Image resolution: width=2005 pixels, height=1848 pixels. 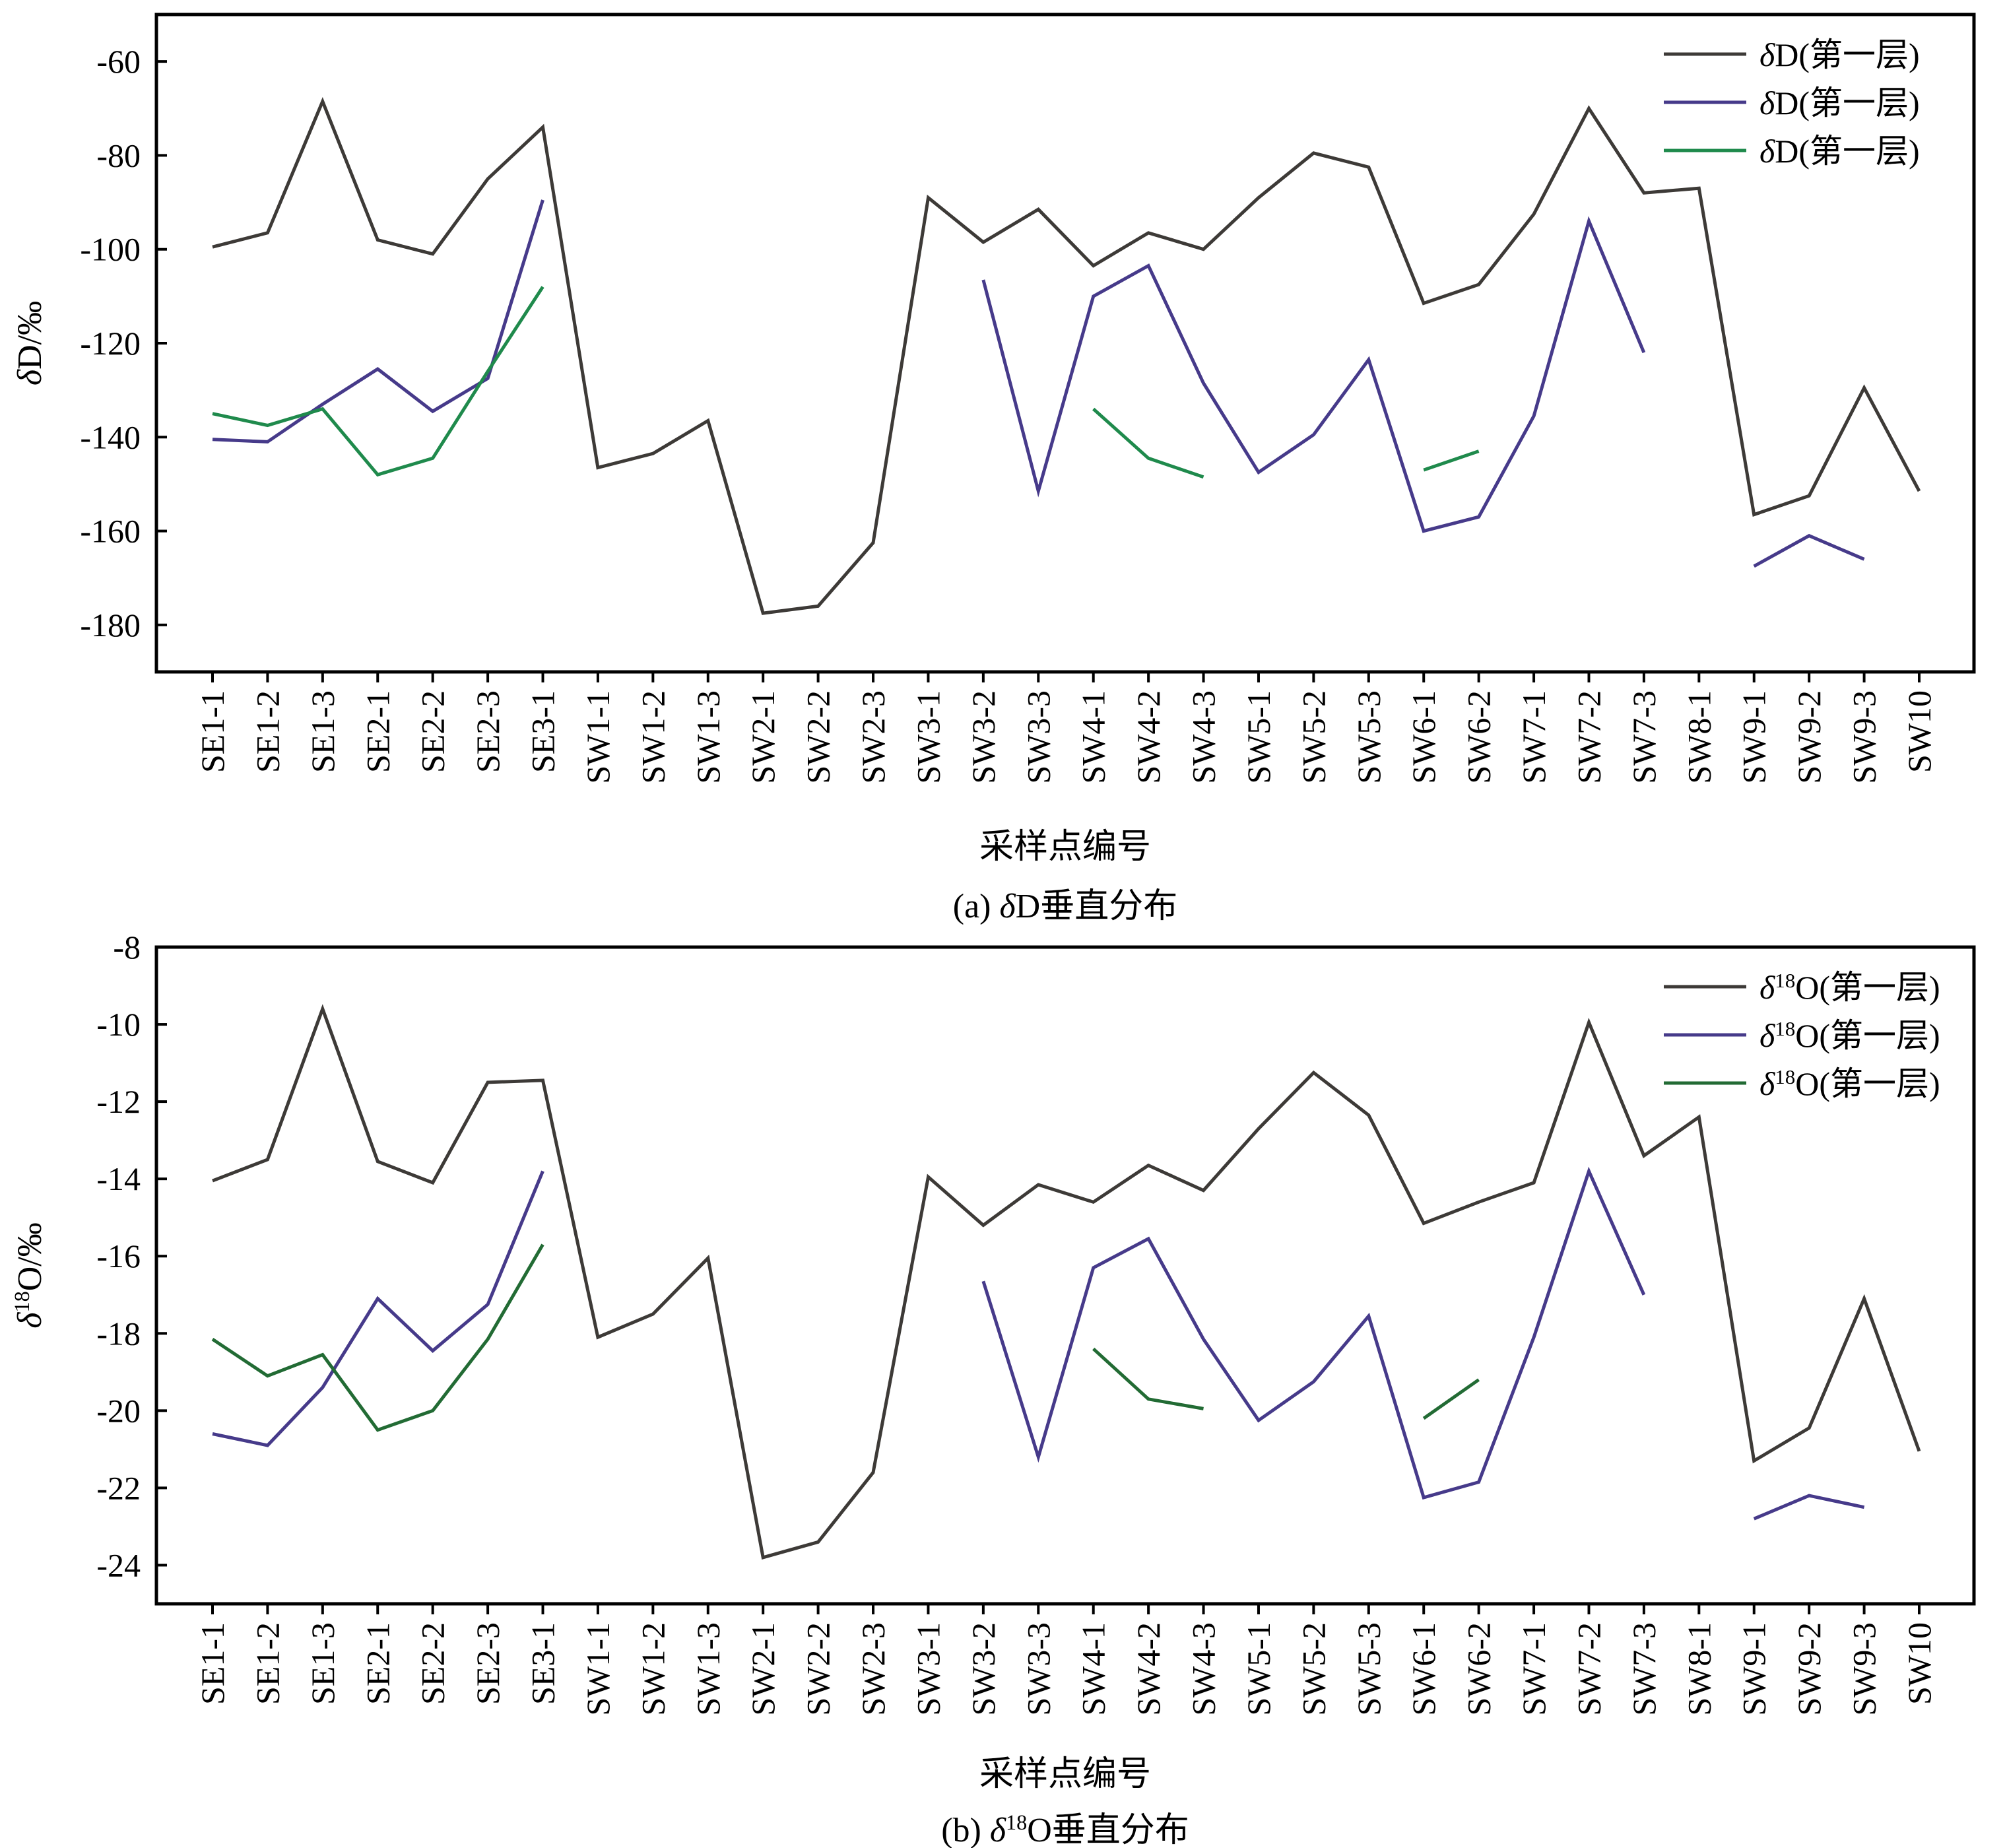 What do you see at coordinates (22, 1301) in the screenshot?
I see `y-axis-title-superscript: 18` at bounding box center [22, 1301].